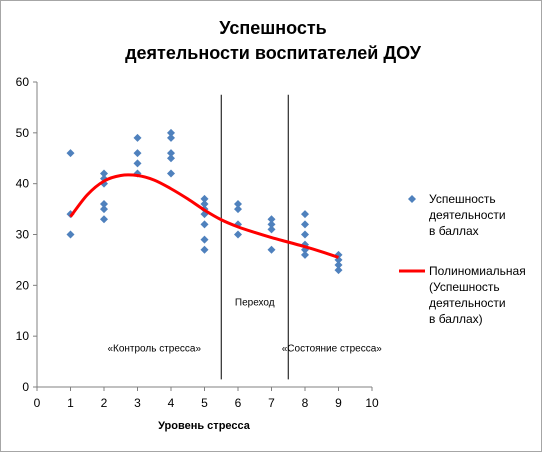 The image size is (542, 452). What do you see at coordinates (338, 403) in the screenshot?
I see `x-tick-label: 9` at bounding box center [338, 403].